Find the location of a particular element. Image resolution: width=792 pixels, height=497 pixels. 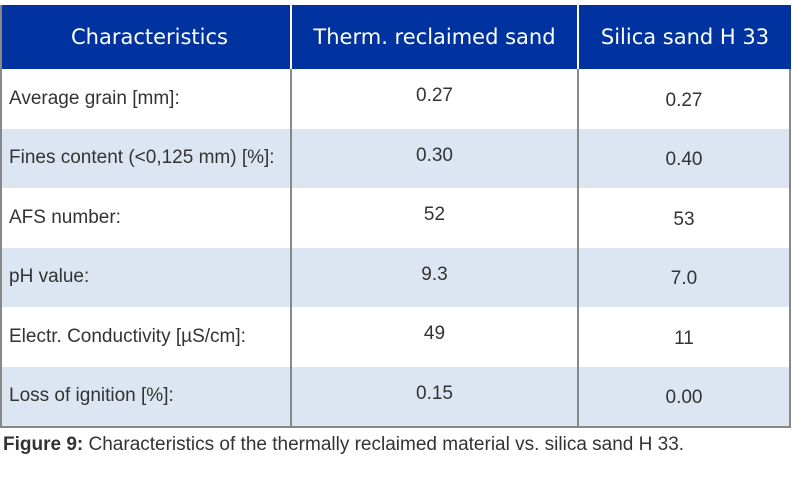

row-label: Average grain [mm]: is located at coordinates (146, 99).